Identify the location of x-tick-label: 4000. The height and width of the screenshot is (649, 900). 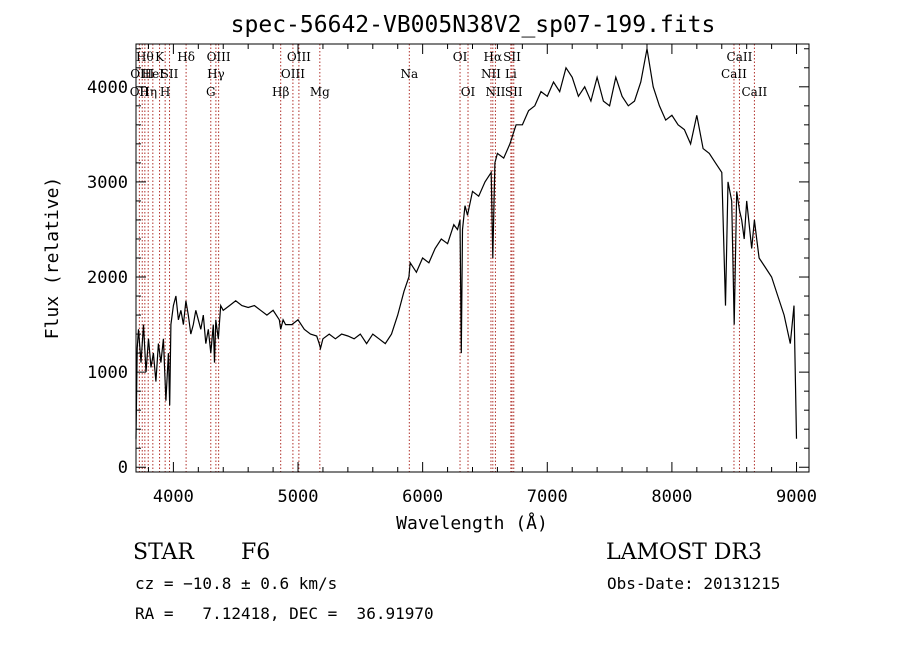
(173, 497).